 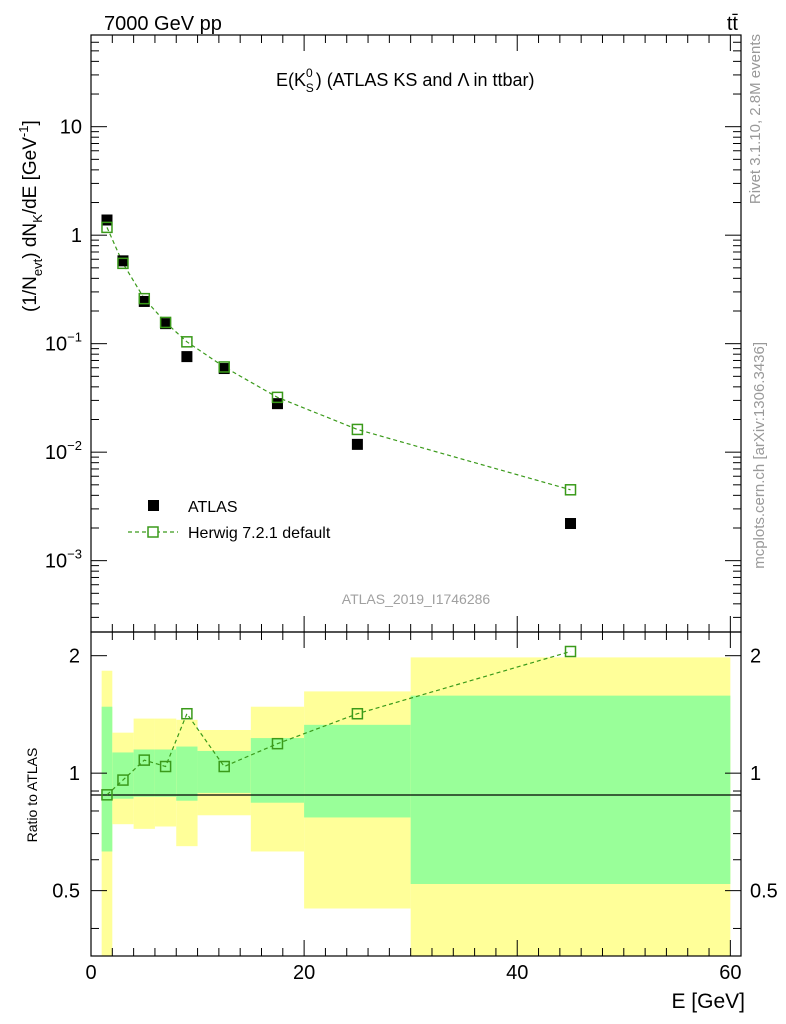 I want to click on ratio-ytick-label-right: 1, so click(x=755, y=774).